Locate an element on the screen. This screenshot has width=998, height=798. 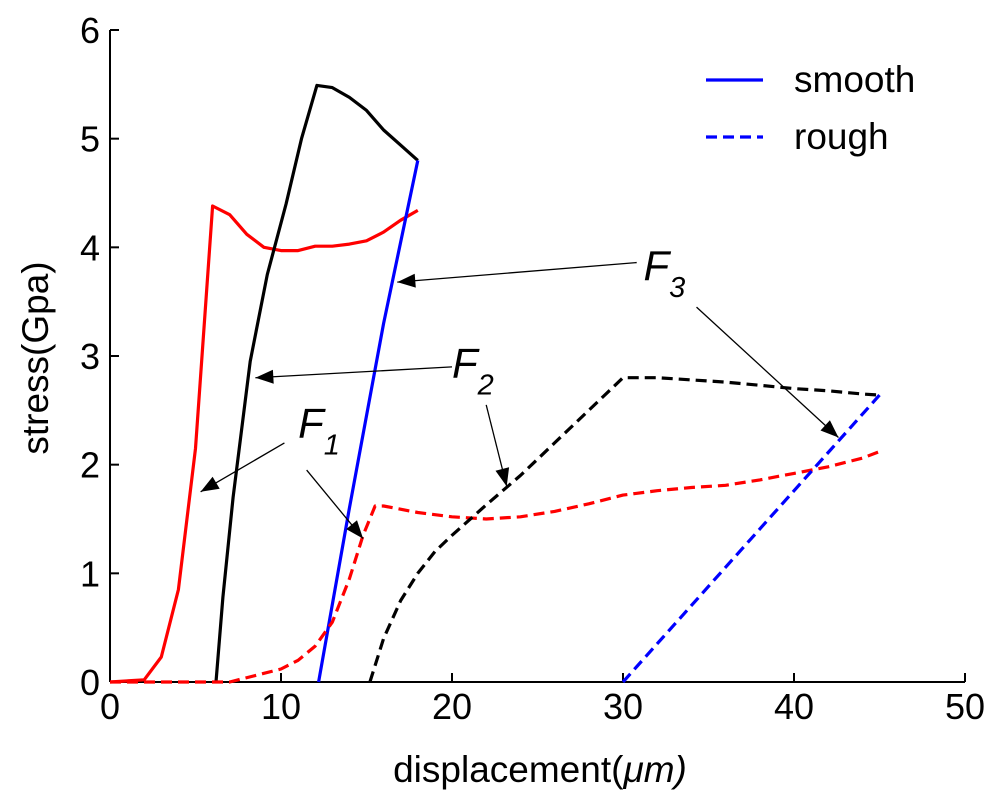
x-tick-label: 30 is located at coordinates (623, 706).